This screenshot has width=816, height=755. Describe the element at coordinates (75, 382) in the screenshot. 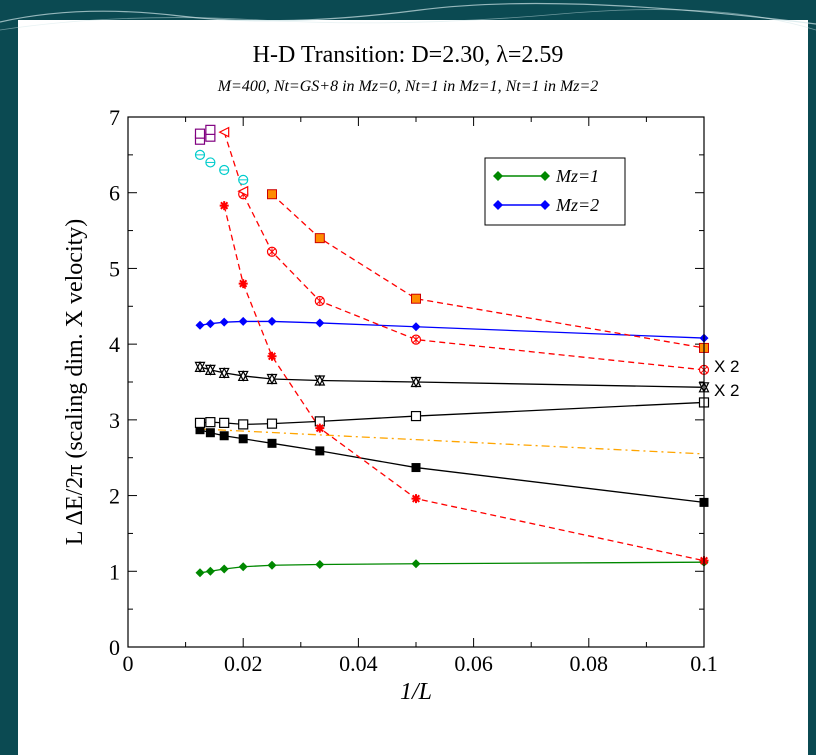

I see `y-axis-label: L ΔE/2π (scaling dim. X velocity)` at that location.